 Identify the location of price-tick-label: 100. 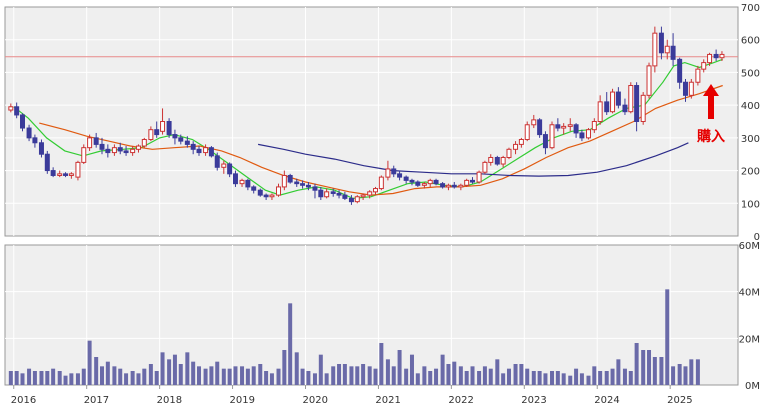
(750, 204).